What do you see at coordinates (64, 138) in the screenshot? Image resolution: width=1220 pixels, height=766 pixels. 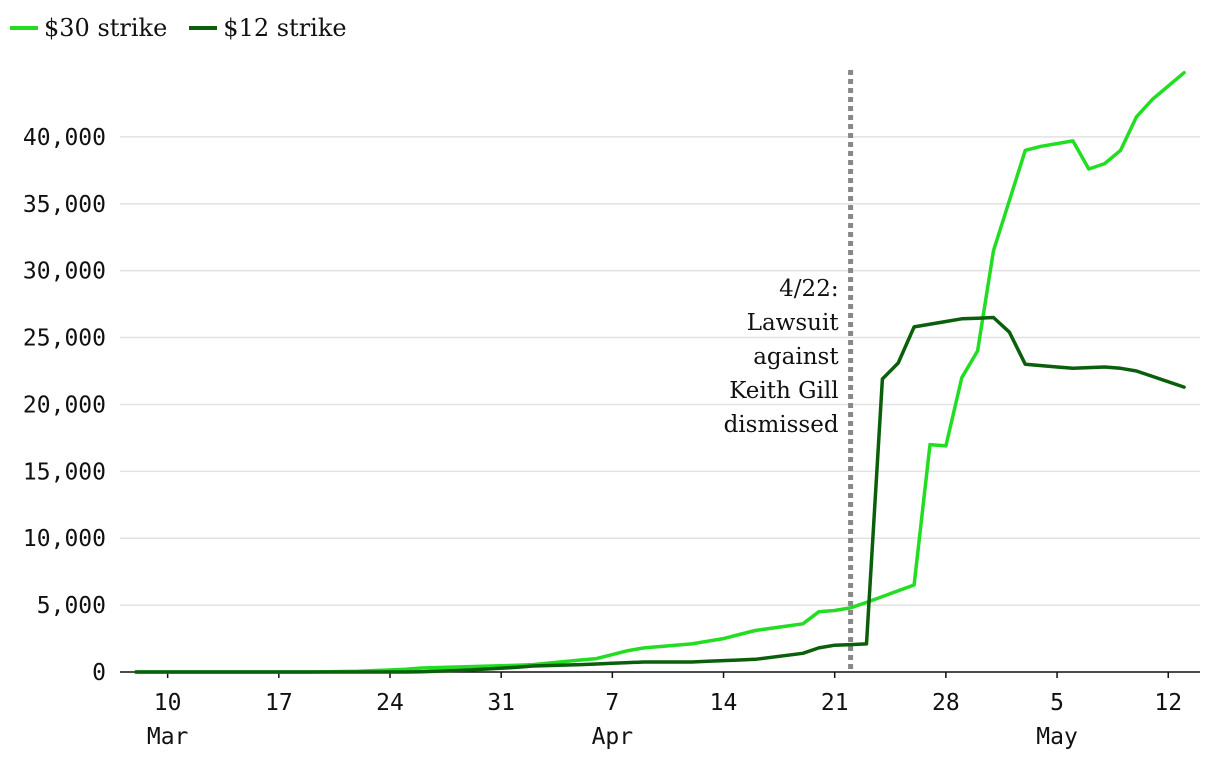 I see `y-tick-label: 40,000` at bounding box center [64, 138].